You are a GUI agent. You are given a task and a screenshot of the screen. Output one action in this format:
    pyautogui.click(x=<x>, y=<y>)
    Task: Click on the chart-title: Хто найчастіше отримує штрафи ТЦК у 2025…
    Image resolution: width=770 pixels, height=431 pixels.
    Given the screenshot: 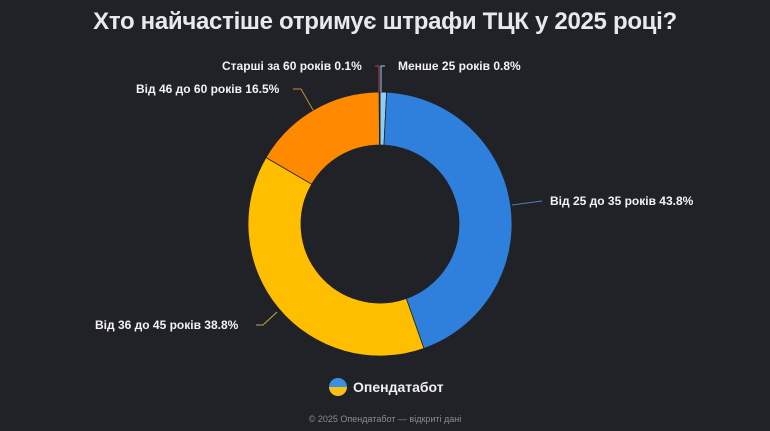 What is the action you would take?
    pyautogui.click(x=385, y=21)
    